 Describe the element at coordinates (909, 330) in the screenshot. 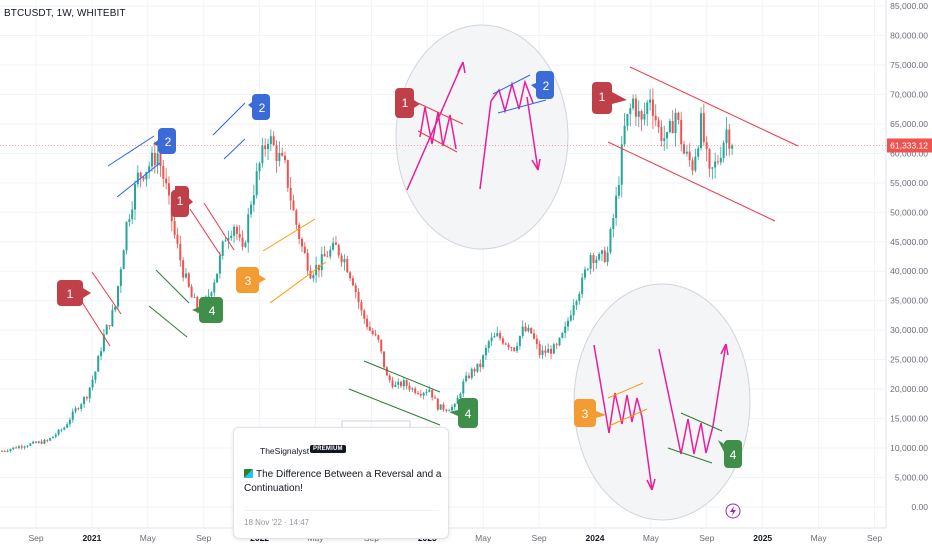

I see `y-tick-label: 30,000.00` at that location.